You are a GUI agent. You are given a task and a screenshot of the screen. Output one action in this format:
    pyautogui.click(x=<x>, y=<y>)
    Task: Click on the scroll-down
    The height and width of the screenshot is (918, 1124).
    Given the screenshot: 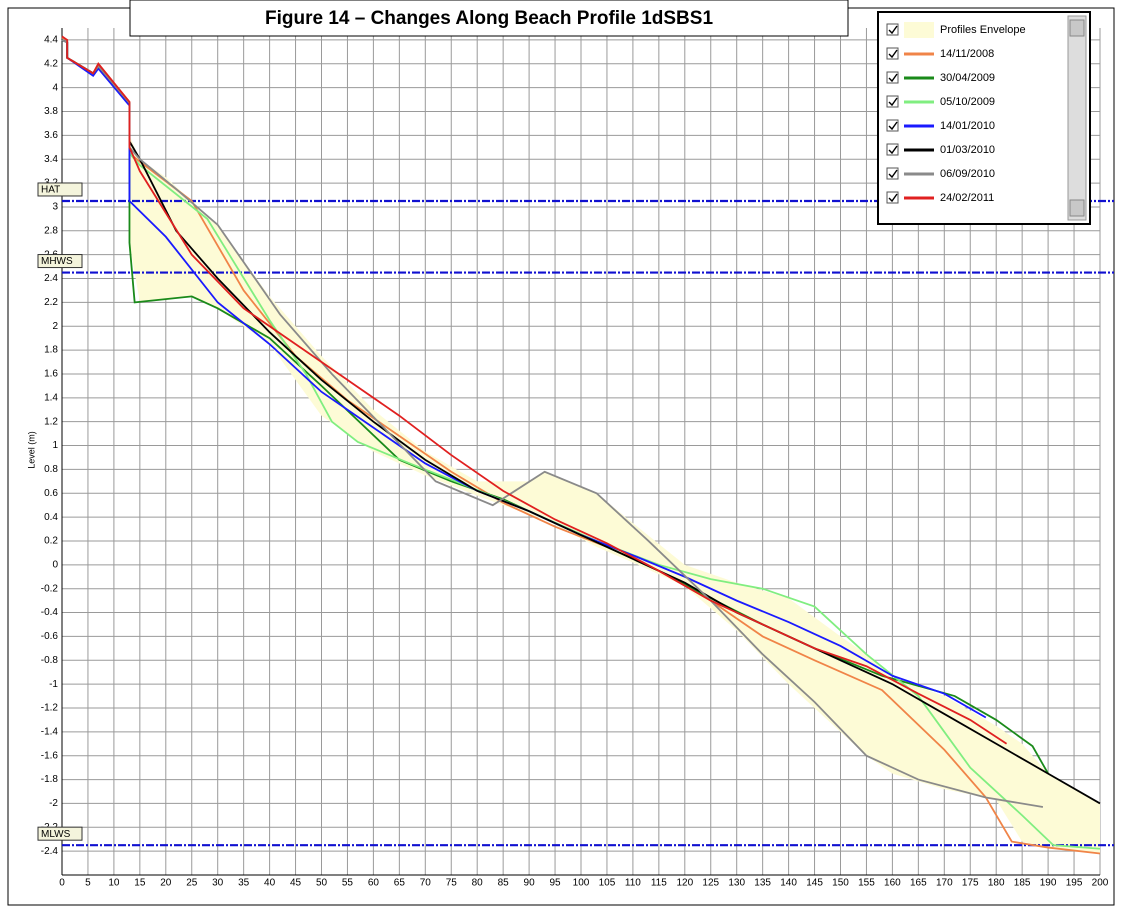 What is the action you would take?
    pyautogui.click(x=1077, y=208)
    